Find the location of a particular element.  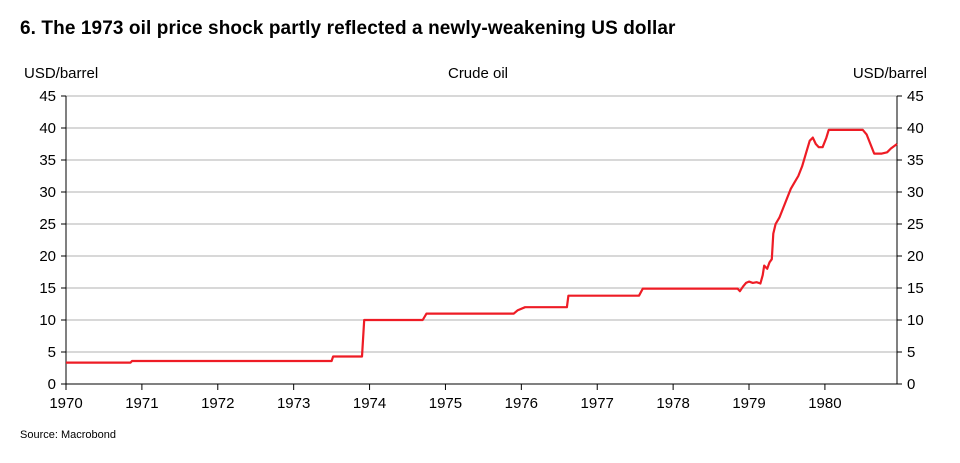

y-axis-right-label: USD/barrel is located at coordinates (890, 73).